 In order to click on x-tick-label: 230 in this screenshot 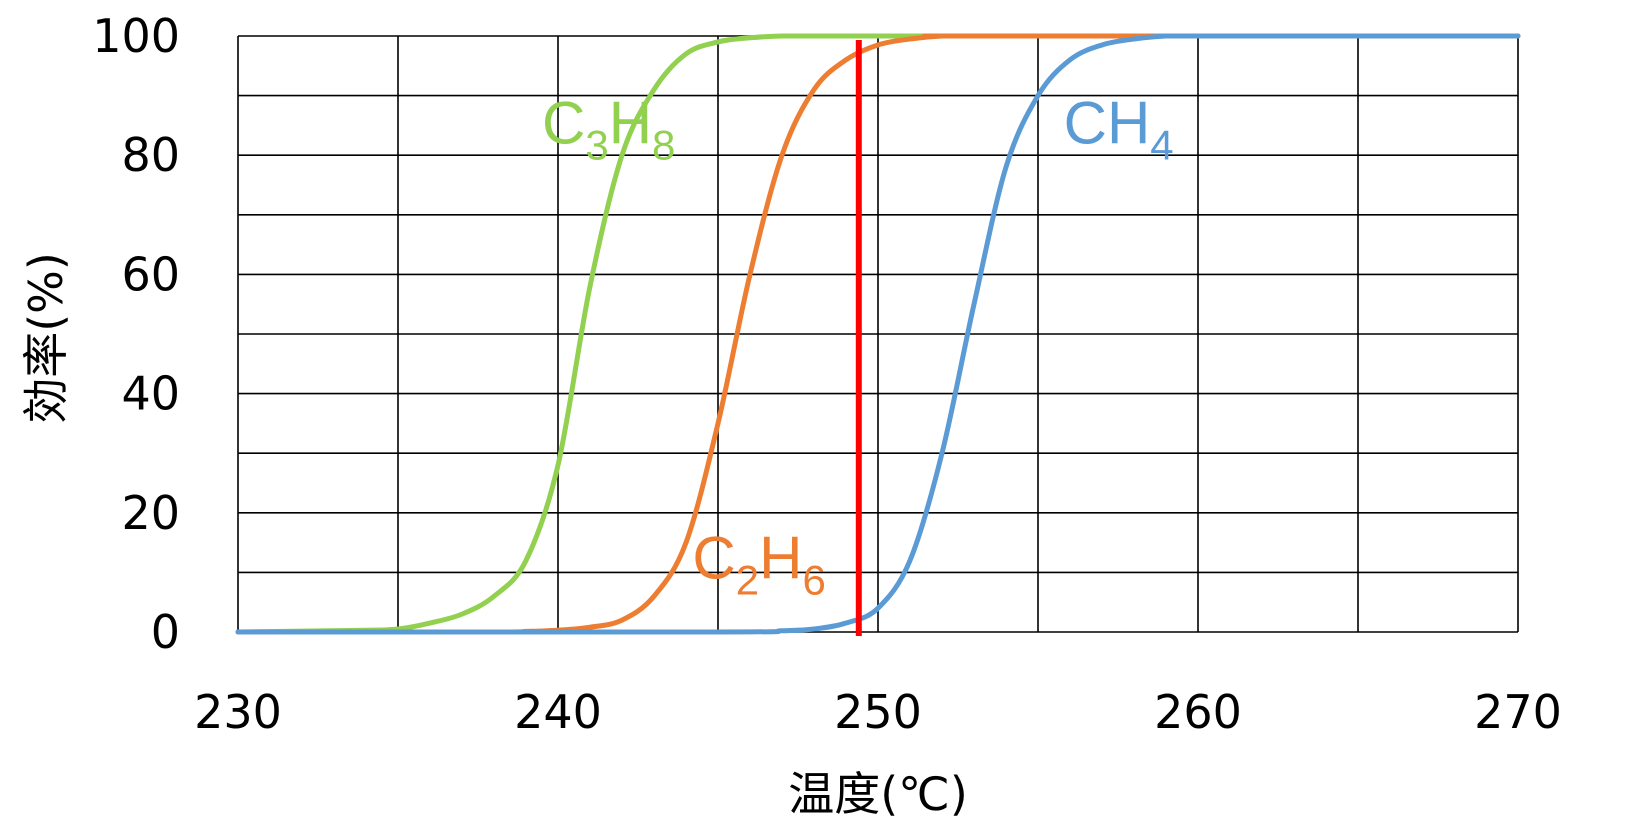, I will do `click(238, 712)`.